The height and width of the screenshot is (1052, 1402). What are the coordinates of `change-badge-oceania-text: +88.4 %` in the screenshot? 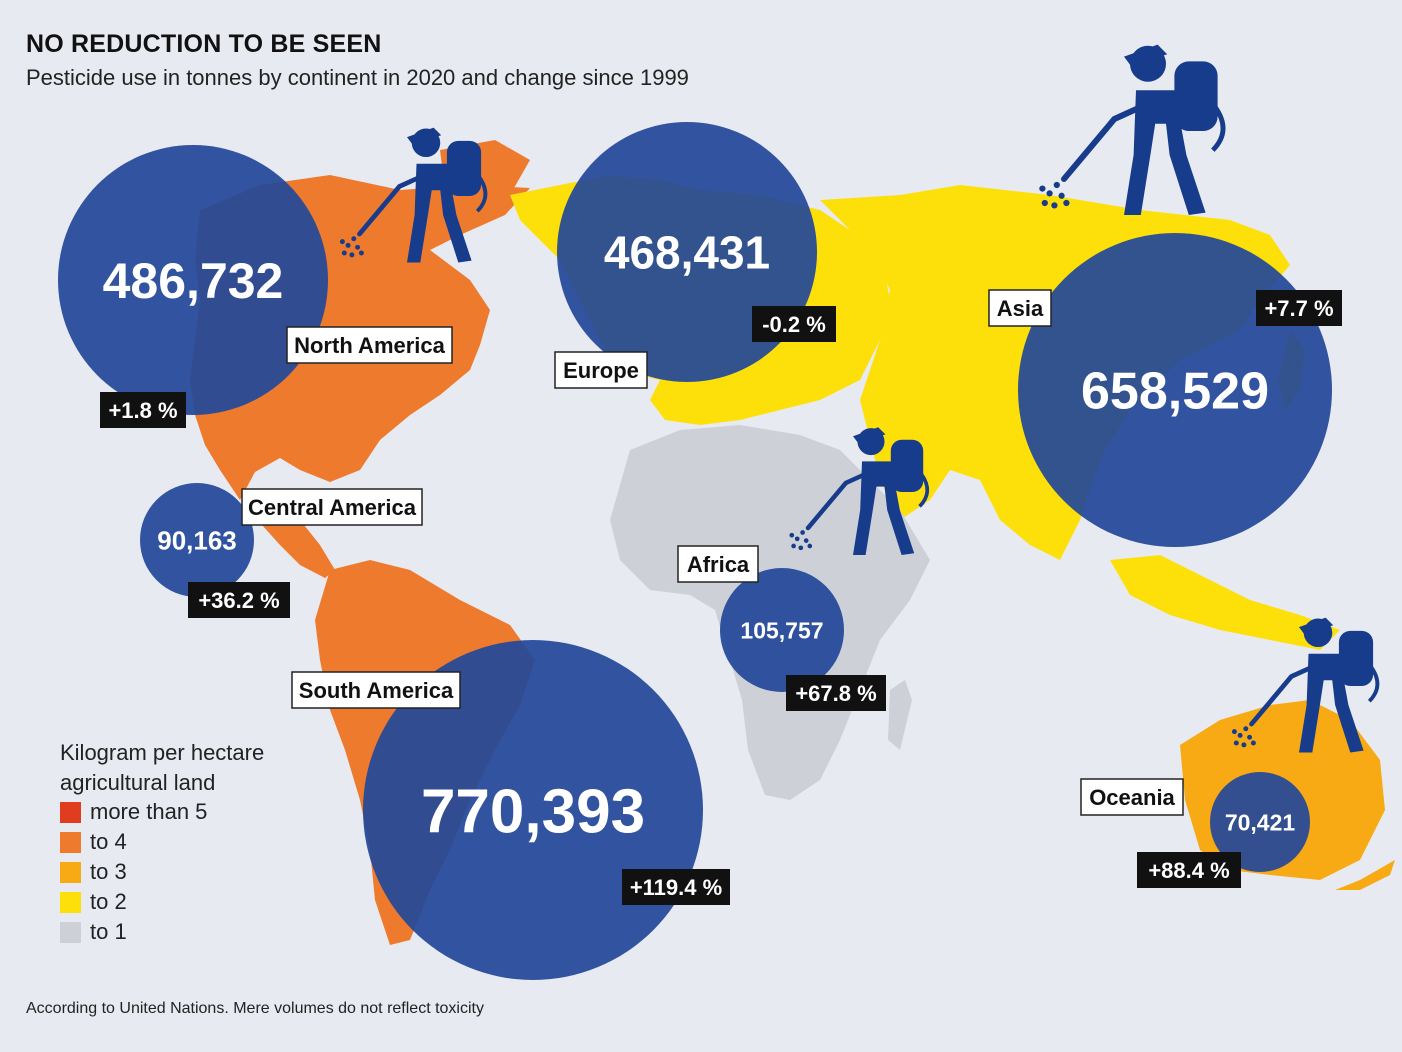 It's located at (1188, 870).